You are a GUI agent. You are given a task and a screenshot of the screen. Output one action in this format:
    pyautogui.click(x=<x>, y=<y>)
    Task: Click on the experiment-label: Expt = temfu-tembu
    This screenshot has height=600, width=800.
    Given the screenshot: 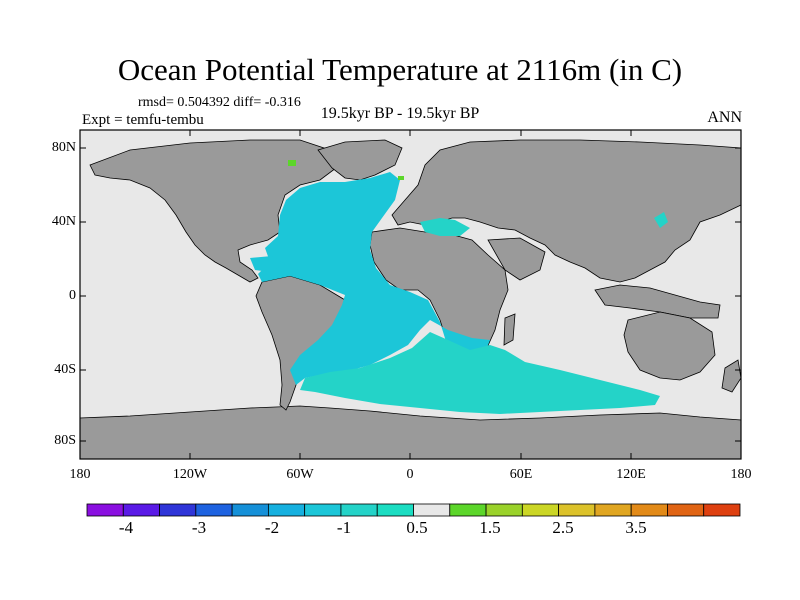 What is the action you would take?
    pyautogui.click(x=143, y=120)
    